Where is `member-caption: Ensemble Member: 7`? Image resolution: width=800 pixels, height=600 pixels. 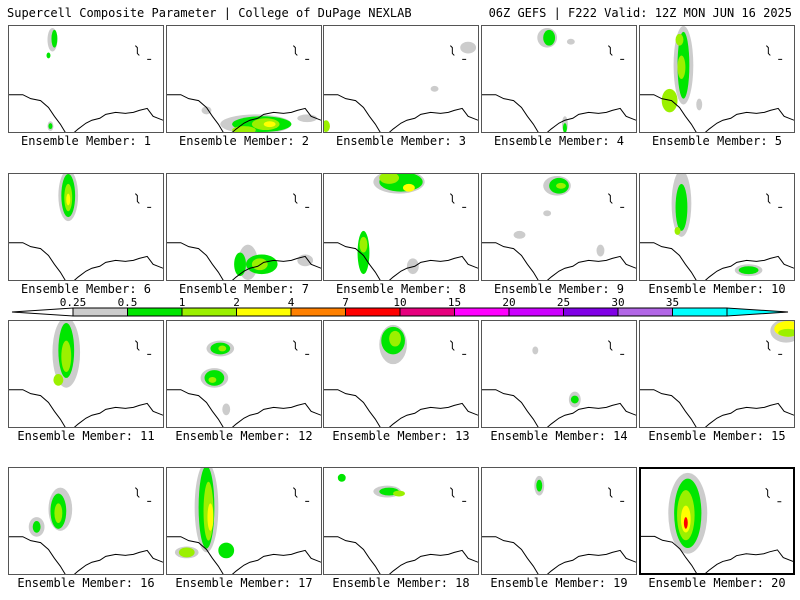
member-caption: Ensemble Member: 7 is located at coordinates (244, 289).